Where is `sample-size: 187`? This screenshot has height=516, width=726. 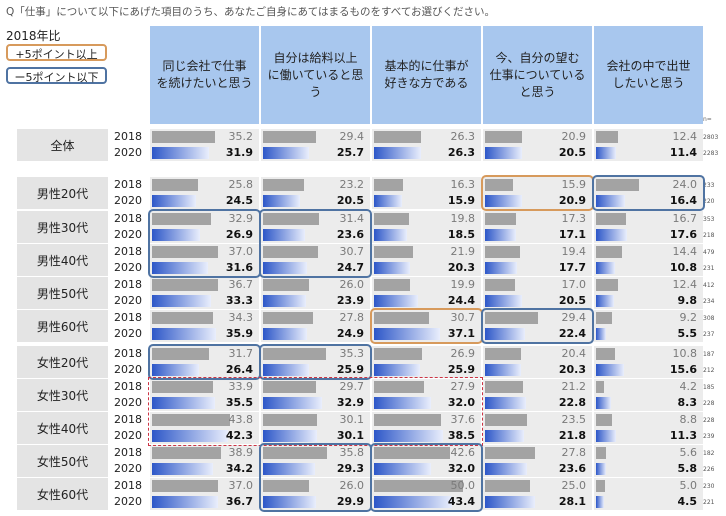
sample-size: 187 is located at coordinates (709, 354).